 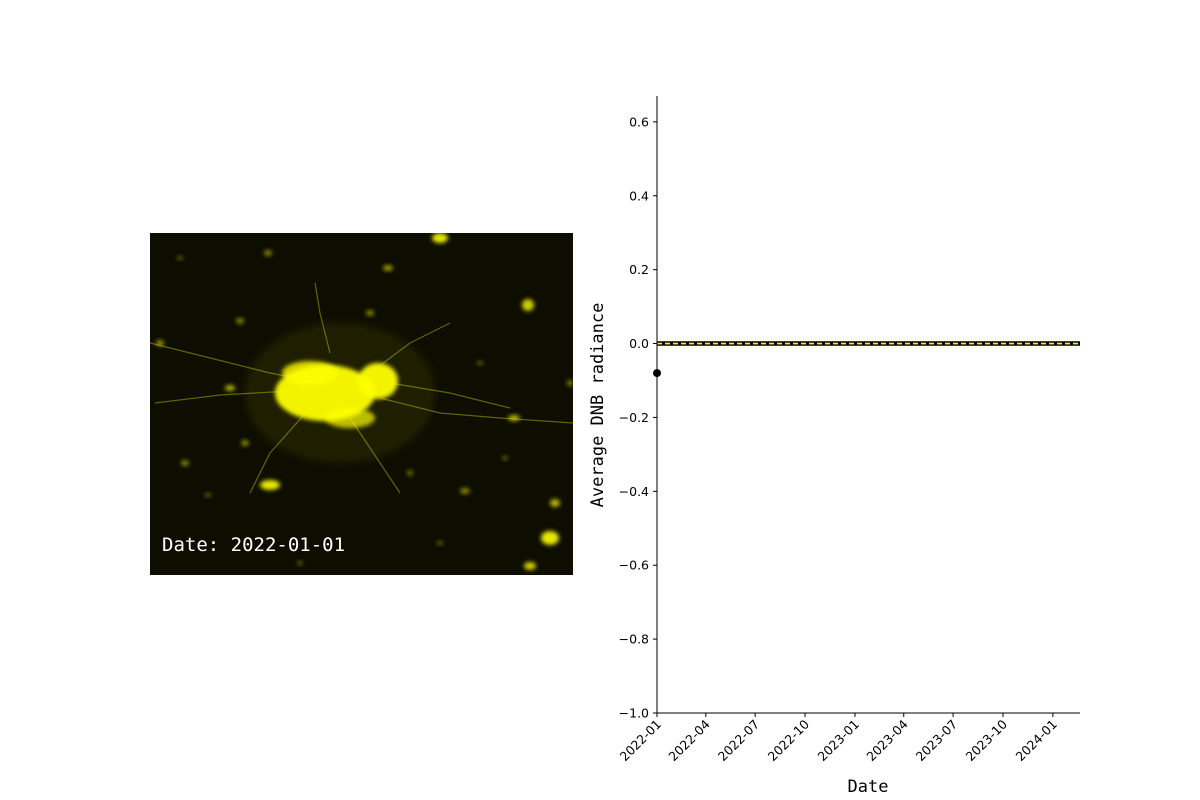 I want to click on y-tick-label: 0.4, so click(x=639, y=195).